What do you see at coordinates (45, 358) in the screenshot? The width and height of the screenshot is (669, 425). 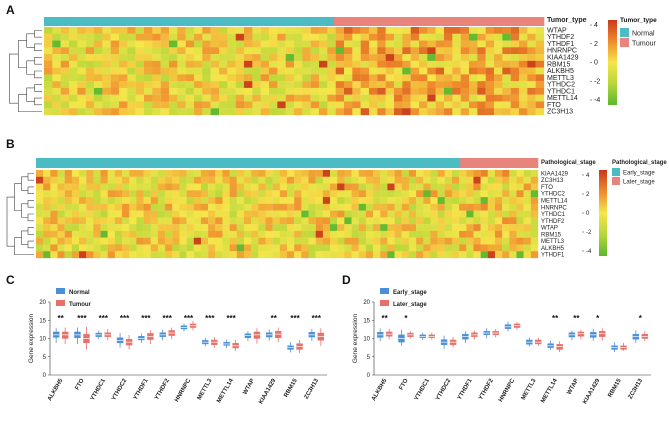 I see `y-tick-label: 5` at bounding box center [45, 358].